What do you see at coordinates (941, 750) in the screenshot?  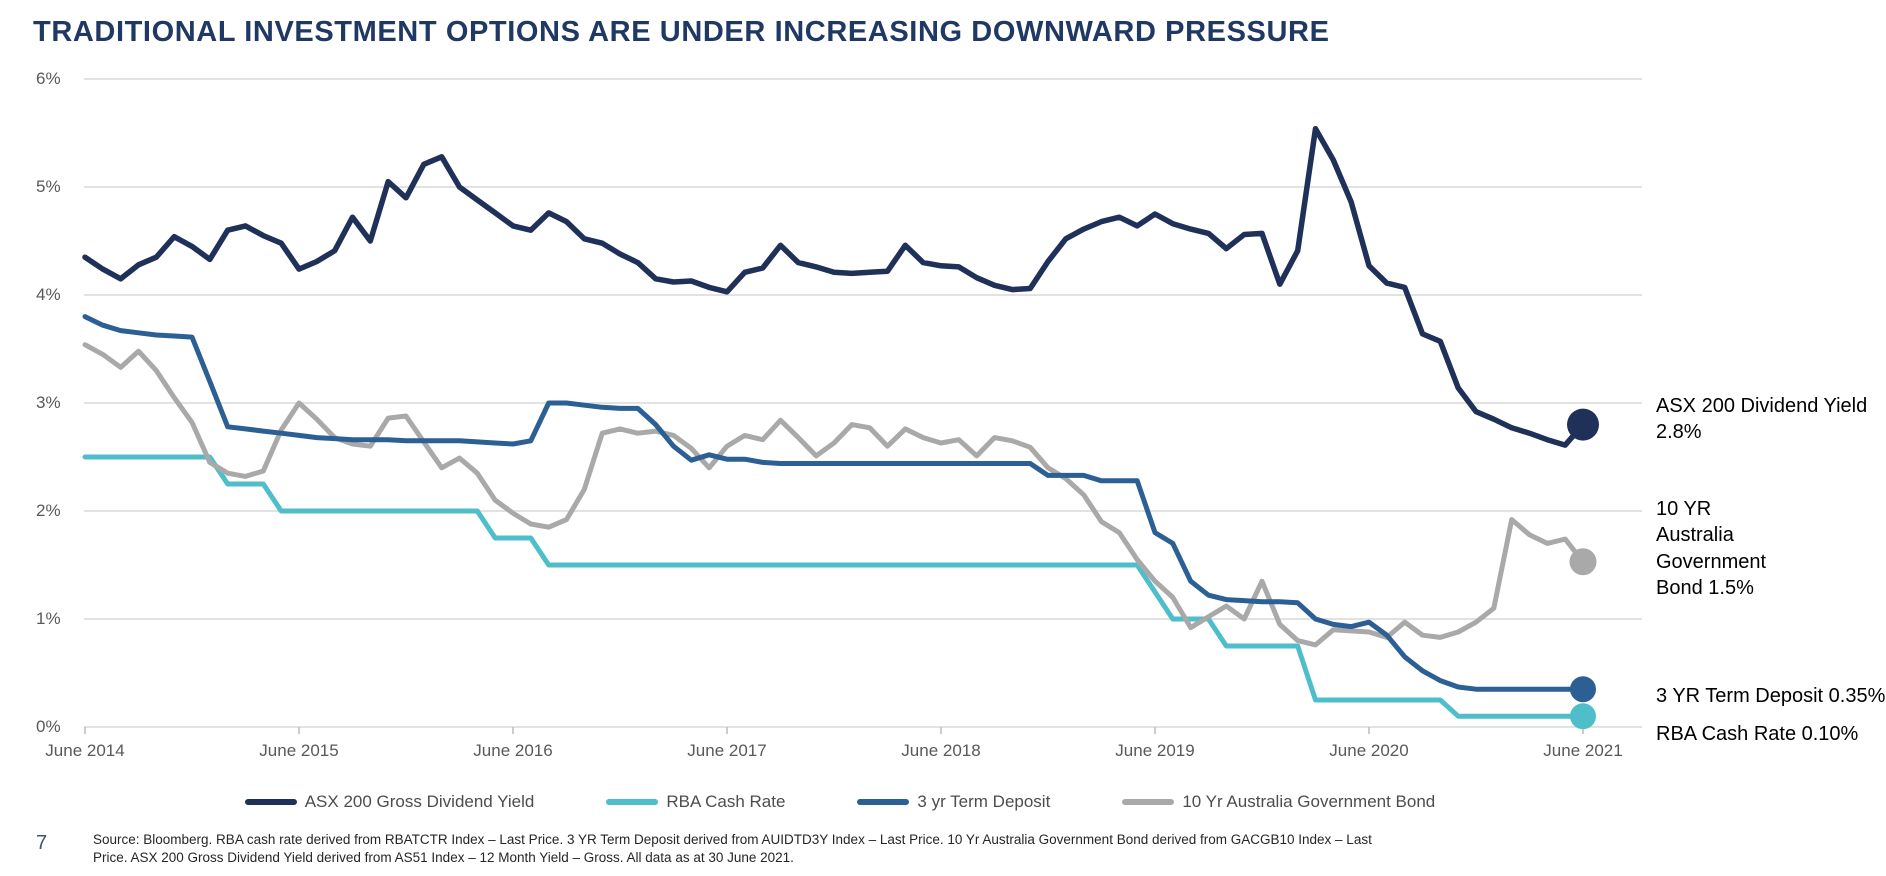 I see `x-tick-label-june-2018: June 2018` at bounding box center [941, 750].